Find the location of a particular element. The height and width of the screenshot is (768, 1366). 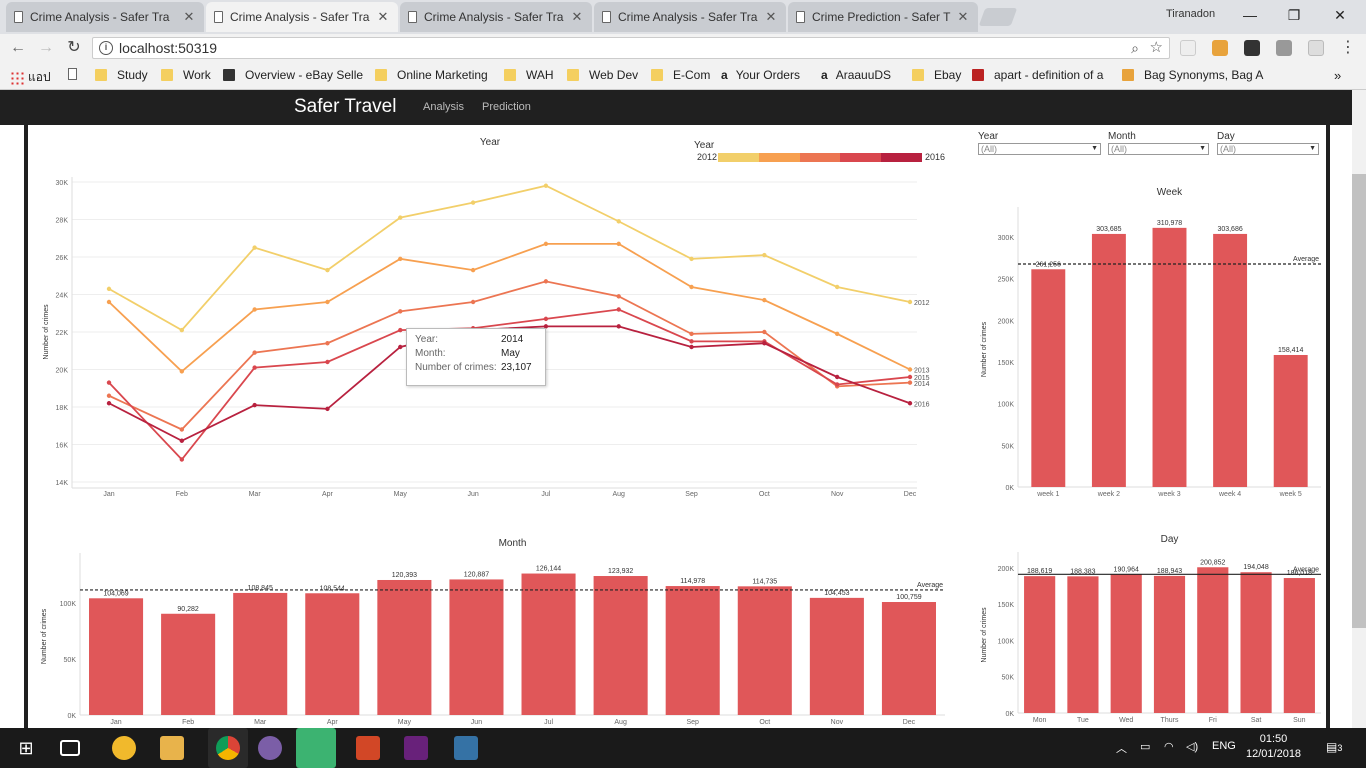

document-icon is located at coordinates (606, 17).